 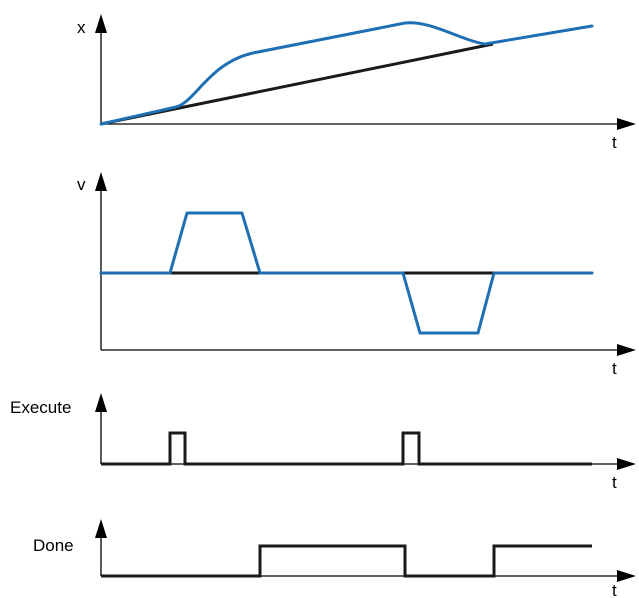 I want to click on done-x-label: t, so click(x=614, y=589).